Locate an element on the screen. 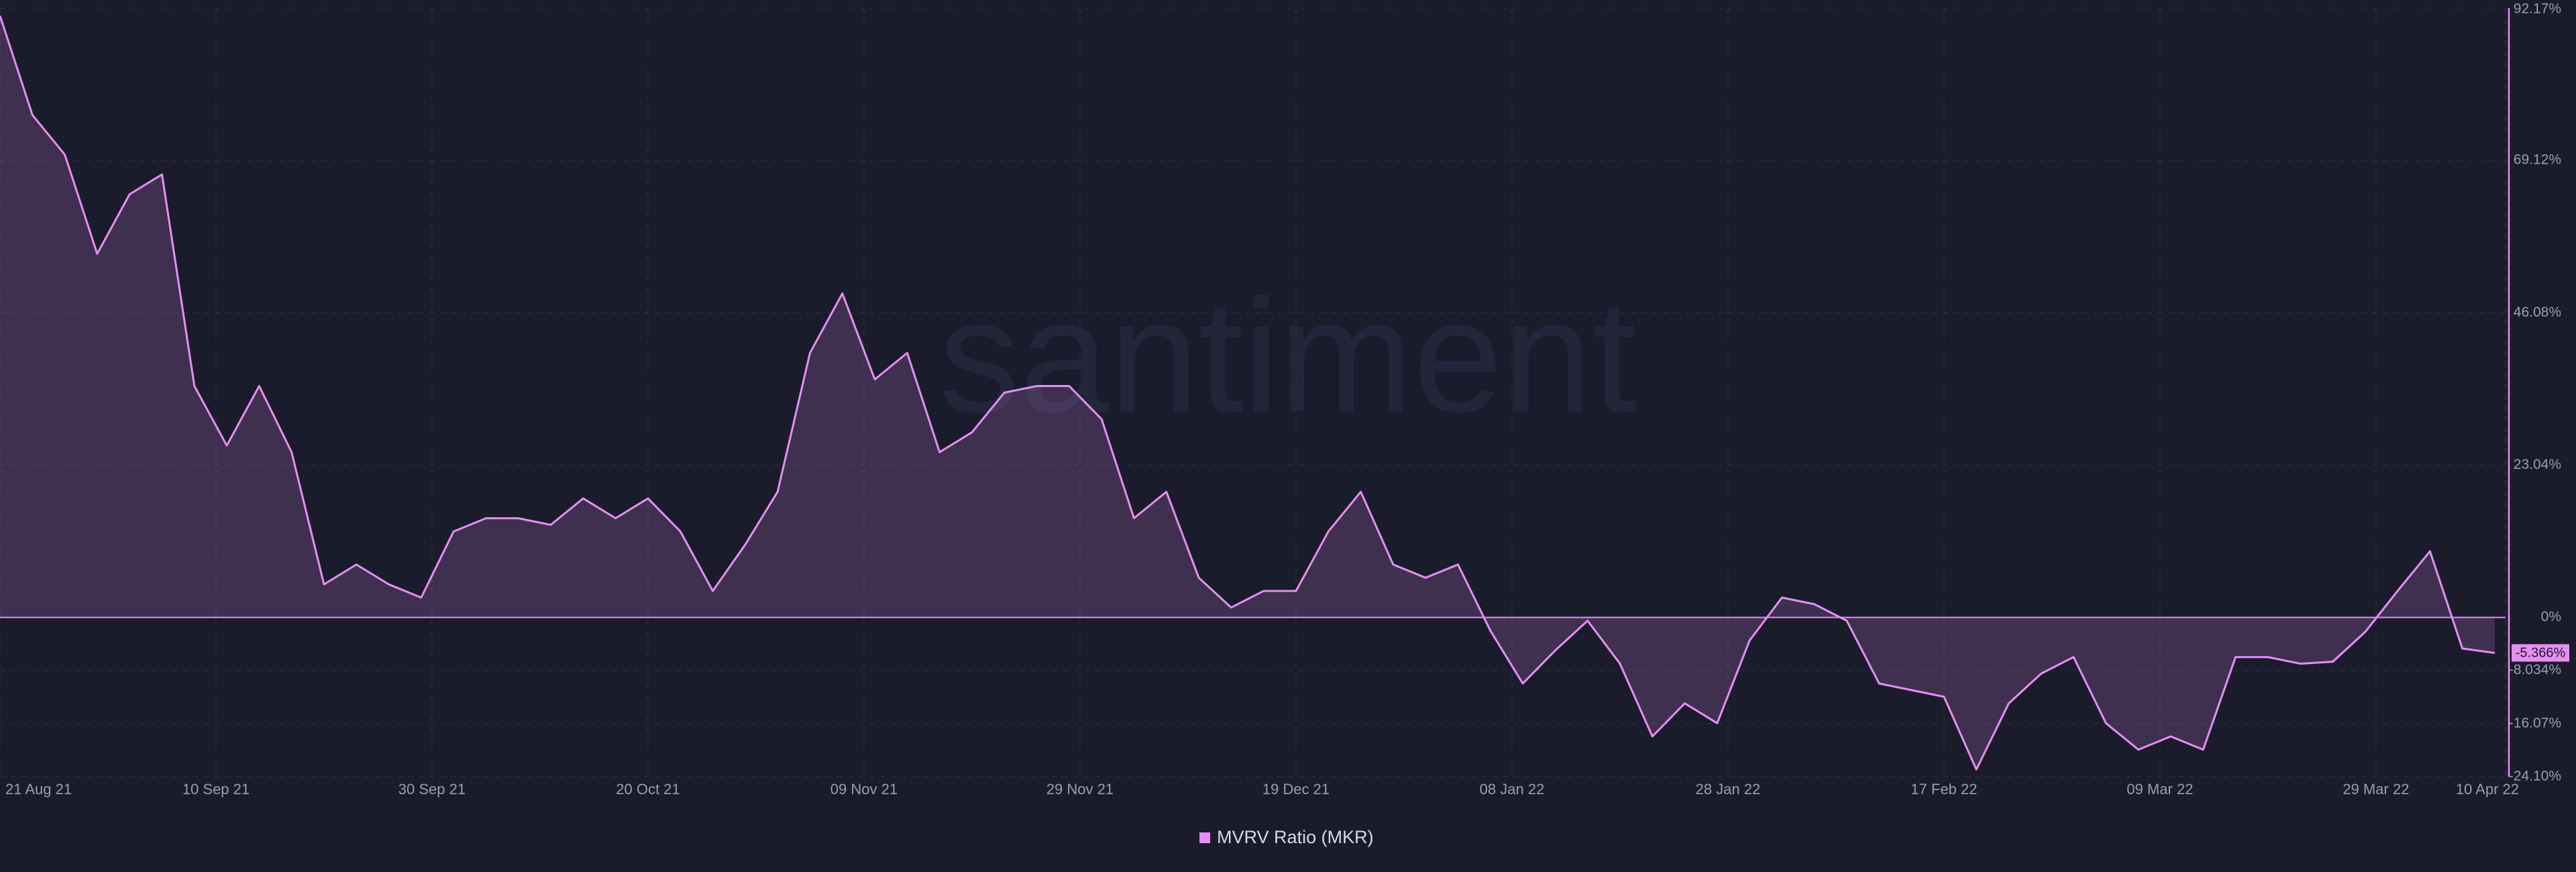 The height and width of the screenshot is (872, 2576). x-tick-label: 19 Dec 21 is located at coordinates (1296, 790).